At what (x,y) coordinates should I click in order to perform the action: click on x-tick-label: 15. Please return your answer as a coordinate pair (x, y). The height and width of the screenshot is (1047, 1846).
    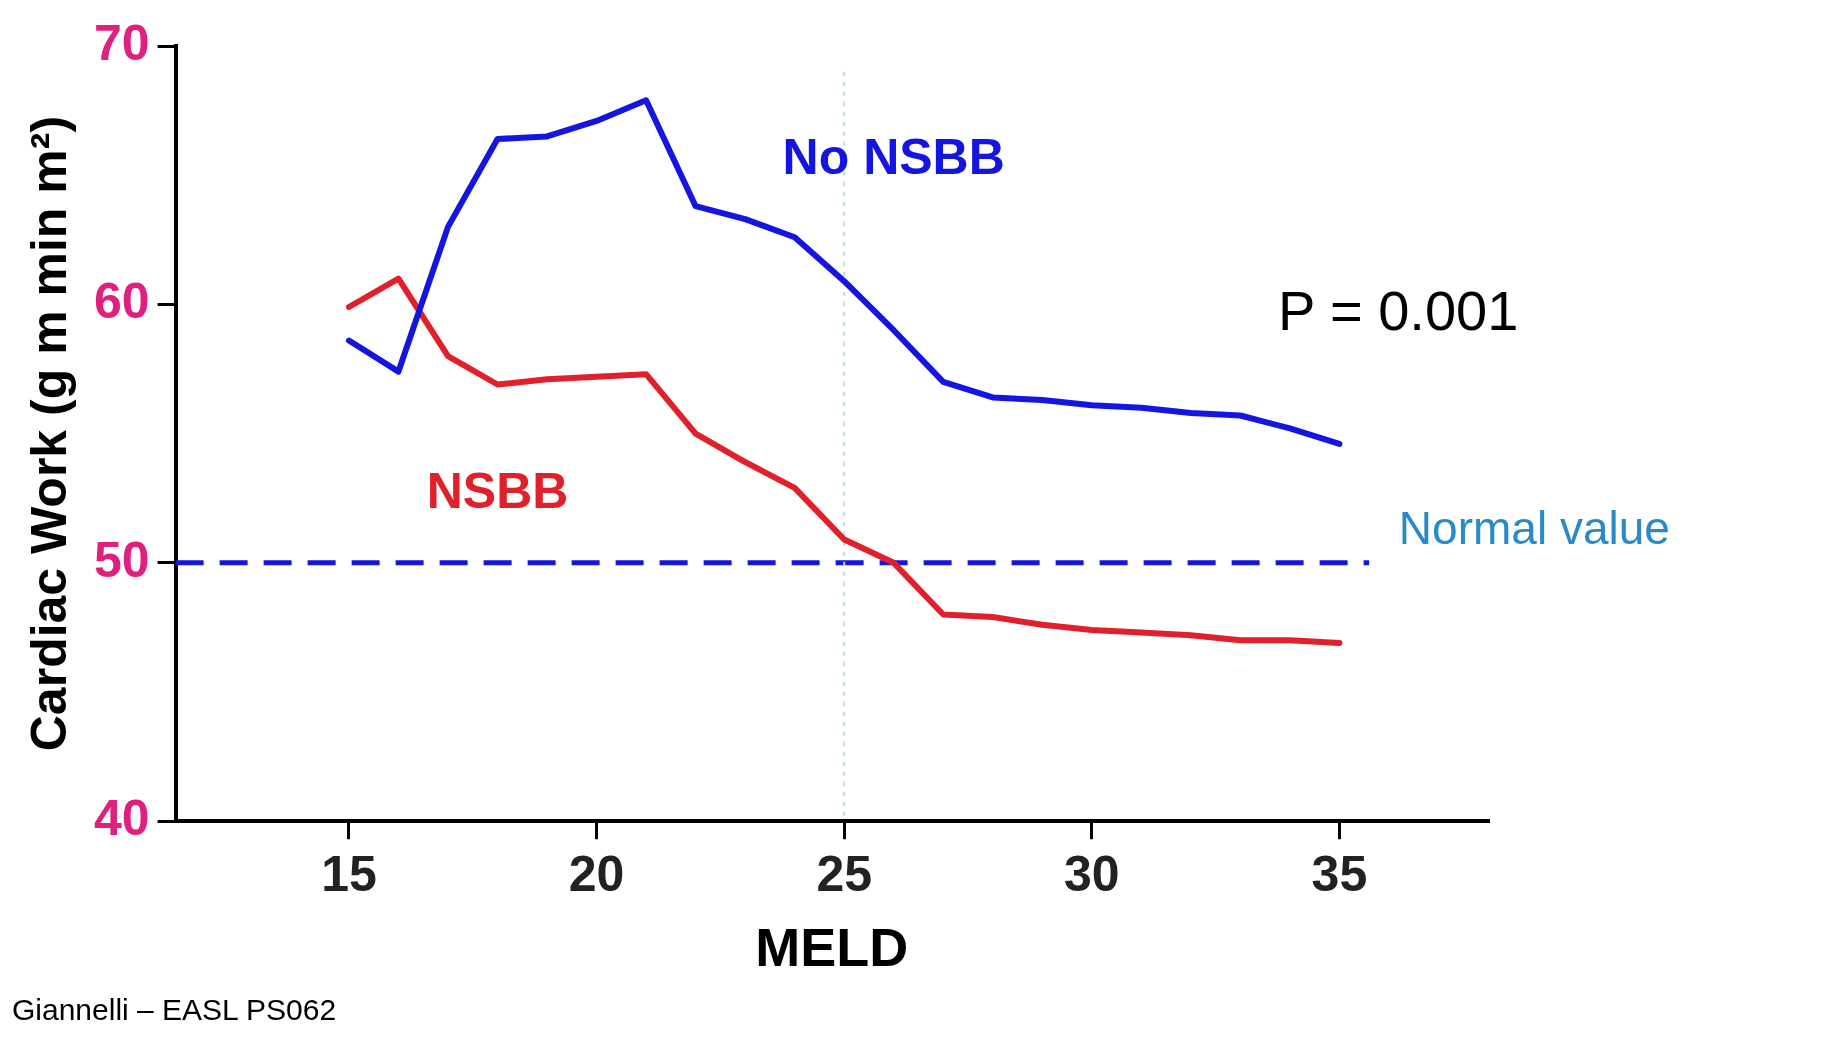
    Looking at the image, I should click on (349, 873).